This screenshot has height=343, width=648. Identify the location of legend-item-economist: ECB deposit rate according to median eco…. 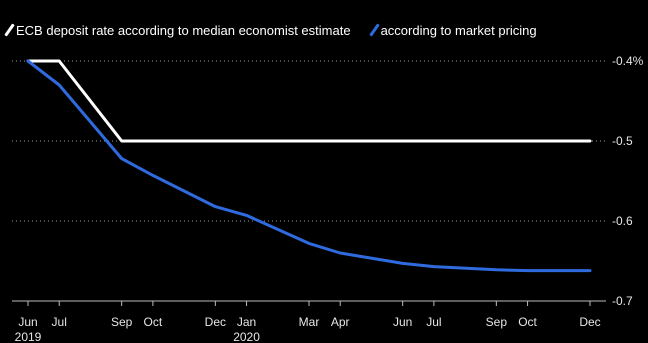
(177, 30).